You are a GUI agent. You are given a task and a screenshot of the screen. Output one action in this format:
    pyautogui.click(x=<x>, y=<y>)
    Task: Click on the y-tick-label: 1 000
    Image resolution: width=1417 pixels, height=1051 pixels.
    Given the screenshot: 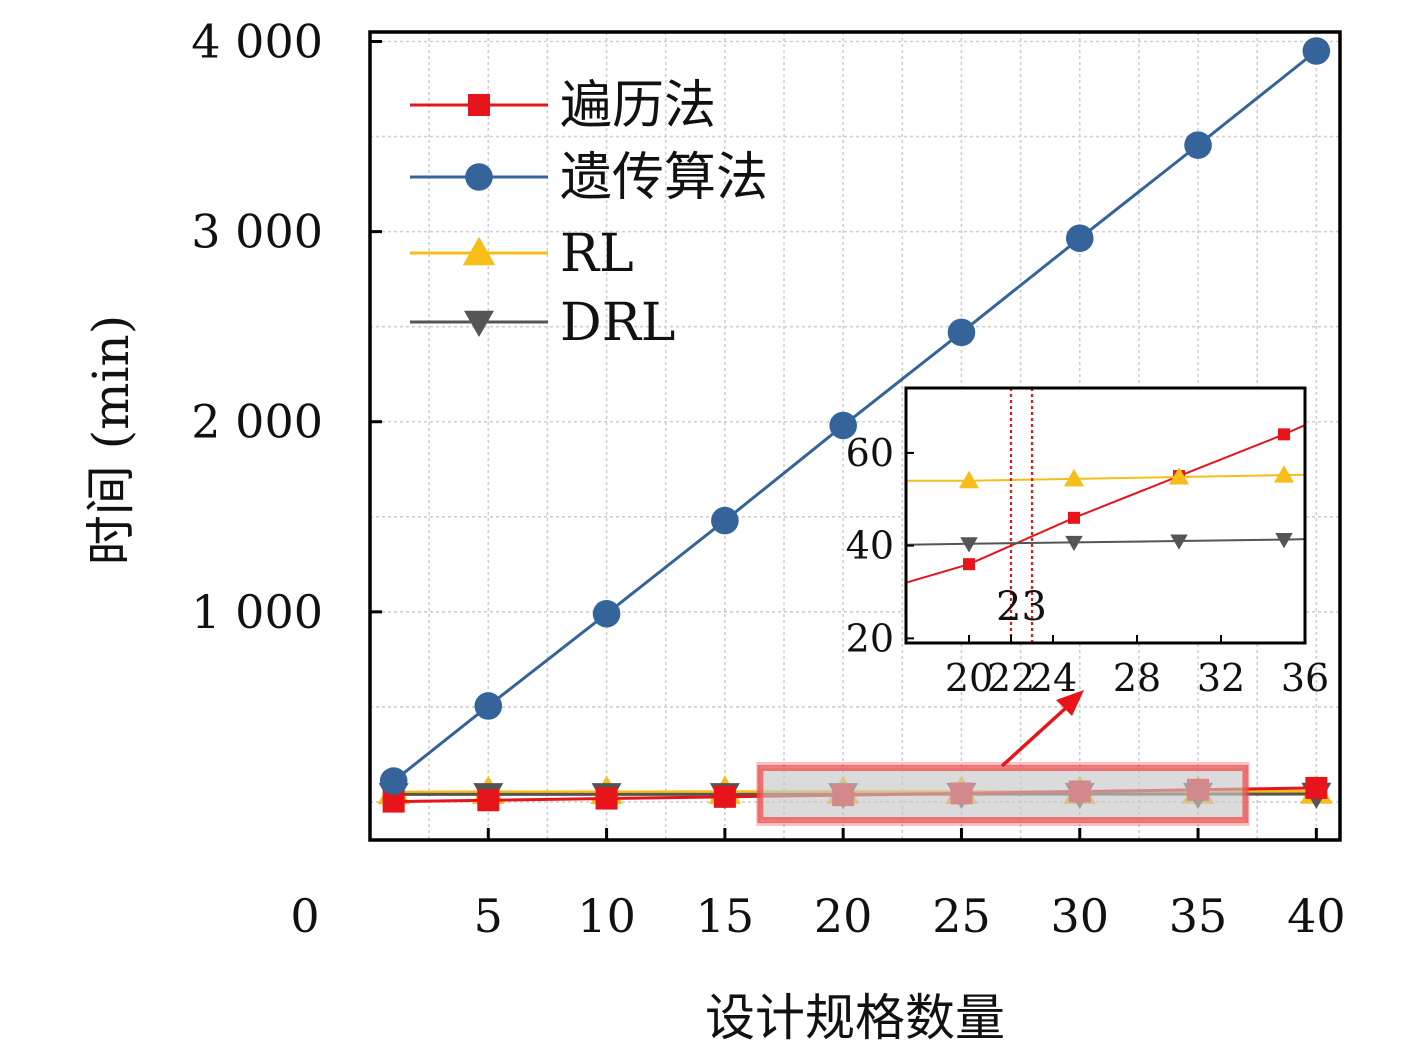 What is the action you would take?
    pyautogui.click(x=257, y=612)
    